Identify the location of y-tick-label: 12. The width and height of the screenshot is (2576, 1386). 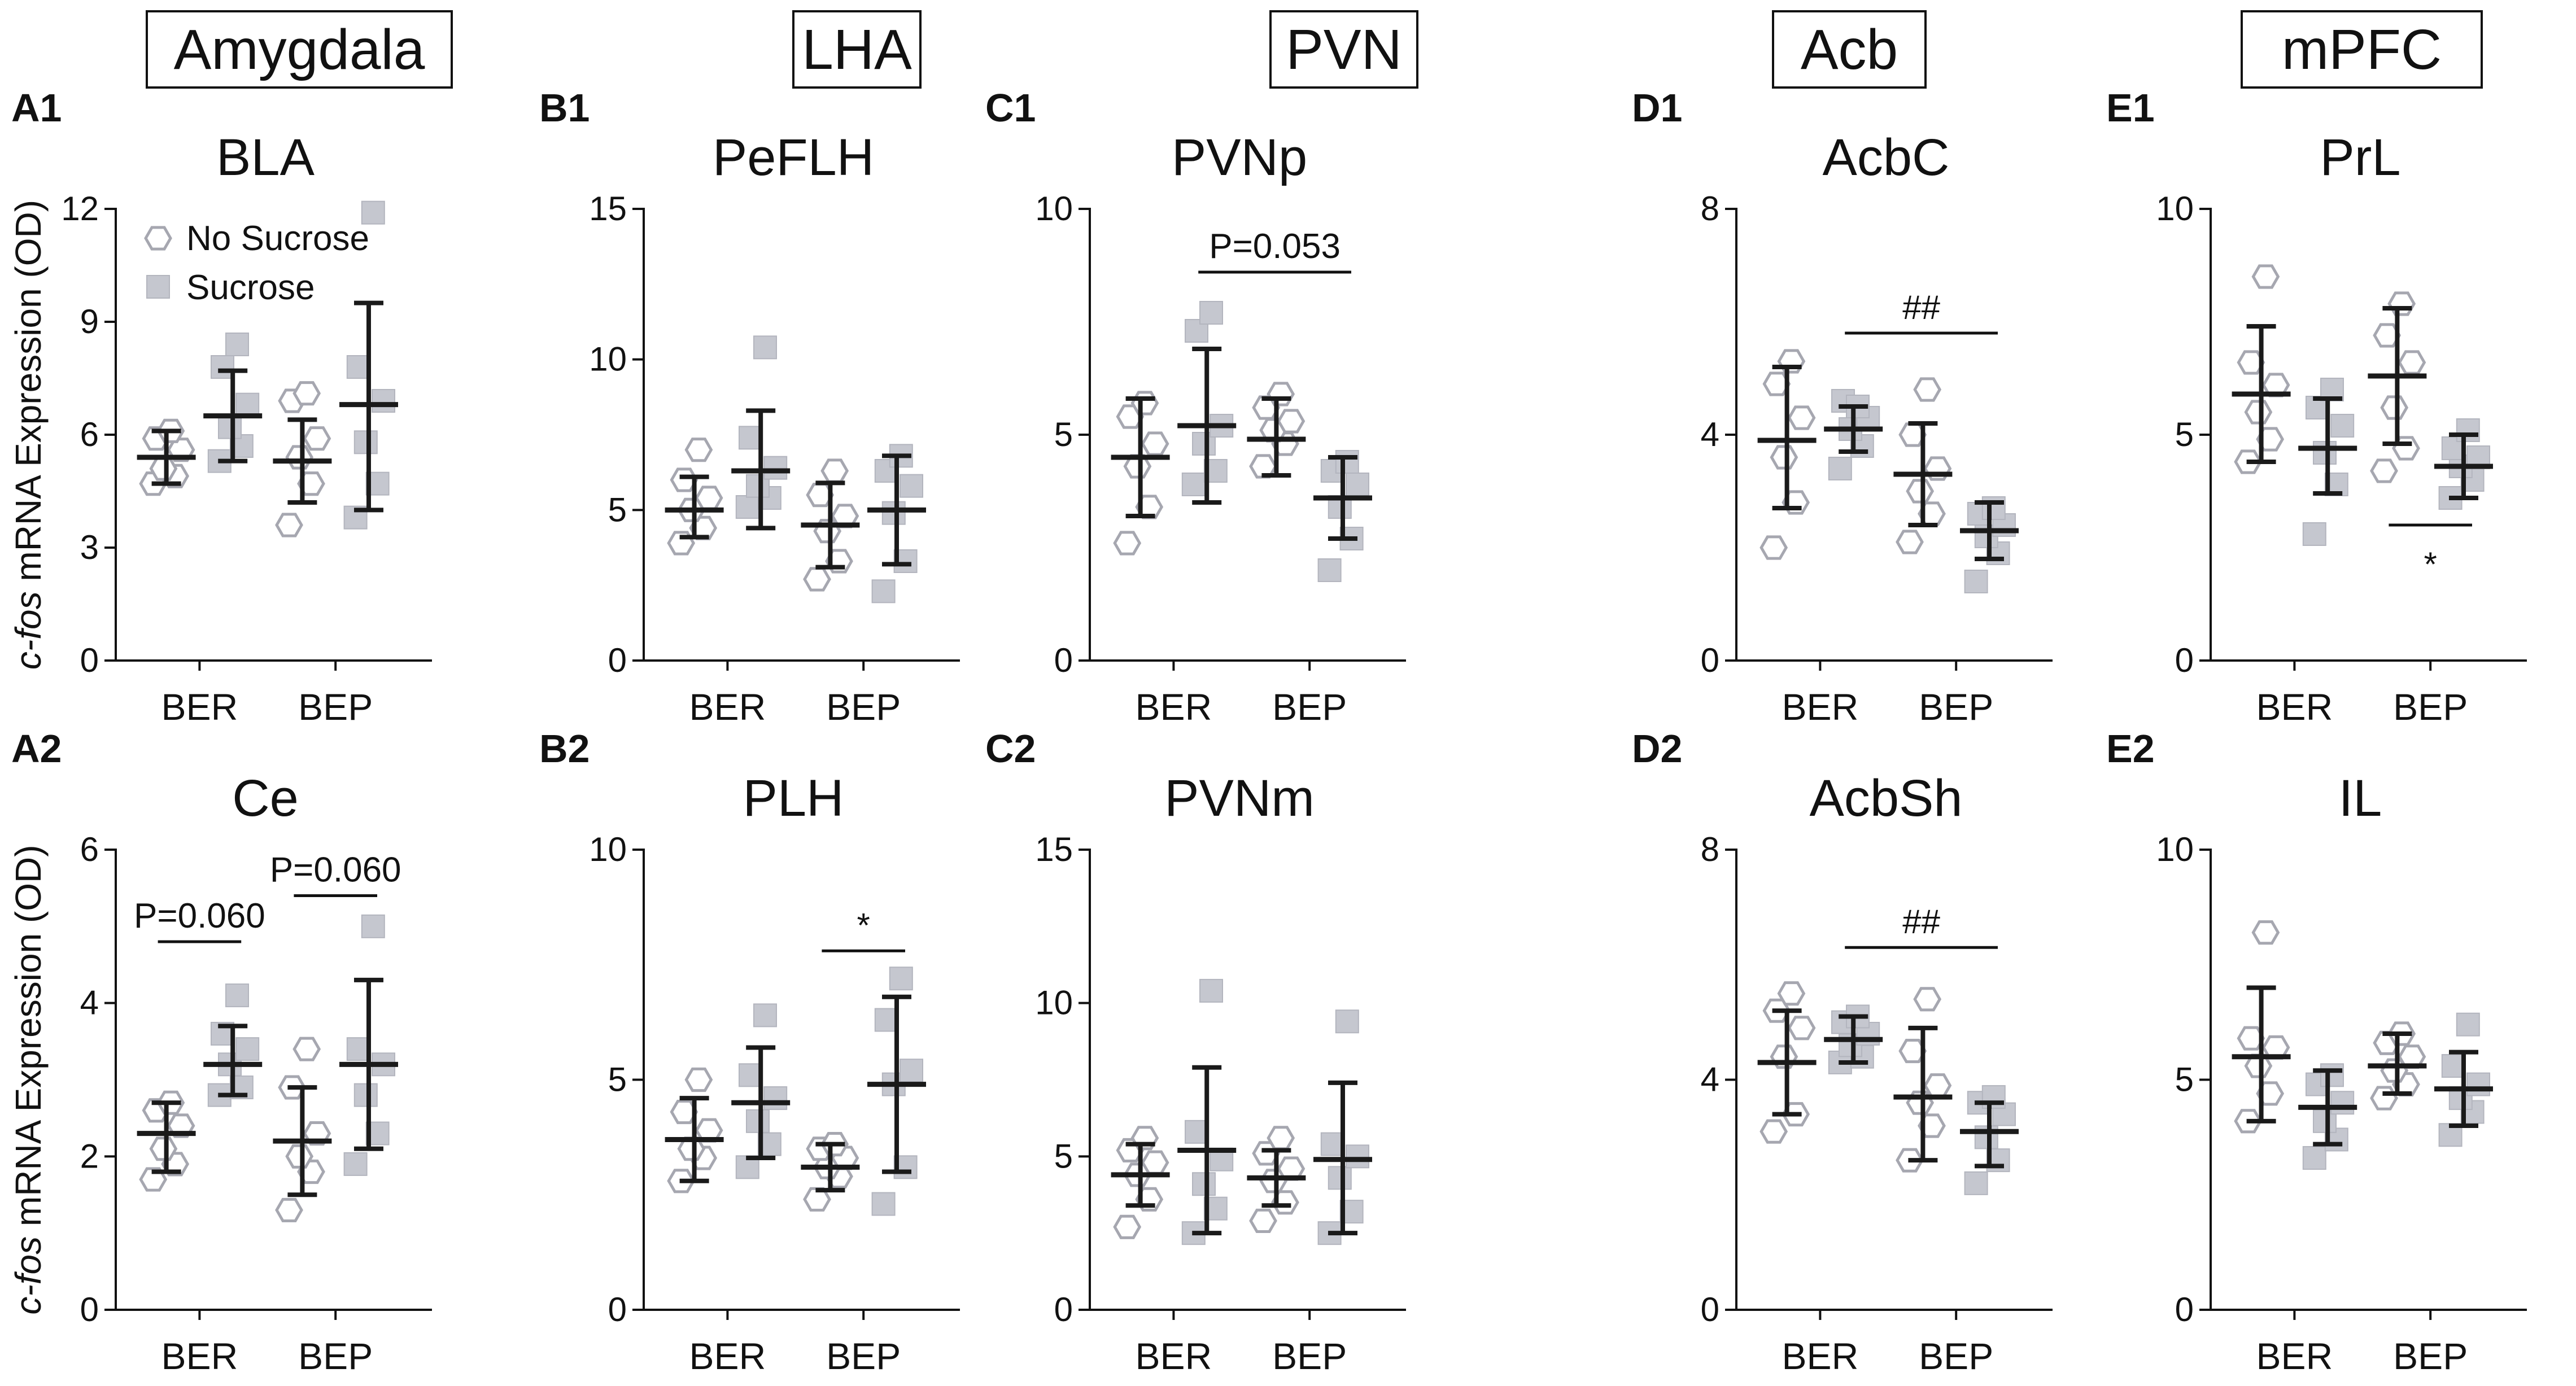
(80, 209).